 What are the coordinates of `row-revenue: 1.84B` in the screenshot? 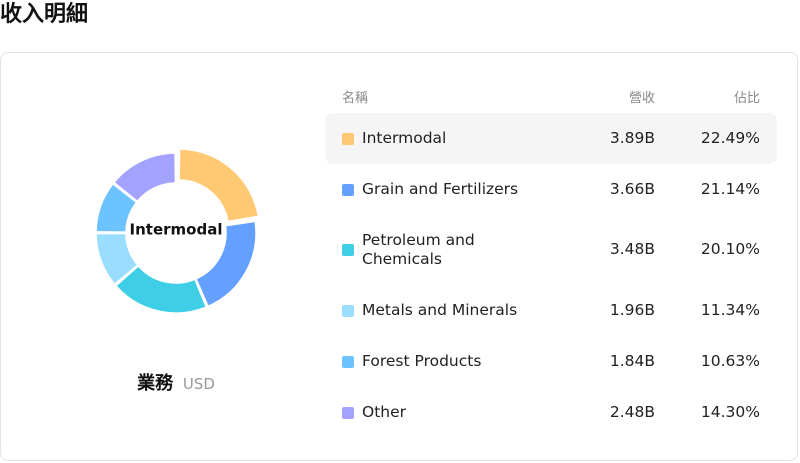 It's located at (632, 360).